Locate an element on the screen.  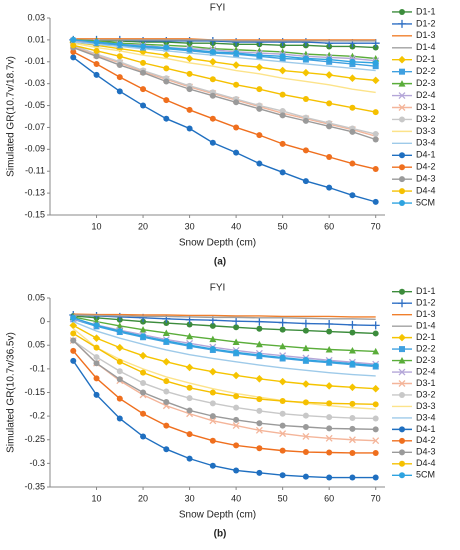
y-tick-label: 0.01 is located at coordinates (36, 39).